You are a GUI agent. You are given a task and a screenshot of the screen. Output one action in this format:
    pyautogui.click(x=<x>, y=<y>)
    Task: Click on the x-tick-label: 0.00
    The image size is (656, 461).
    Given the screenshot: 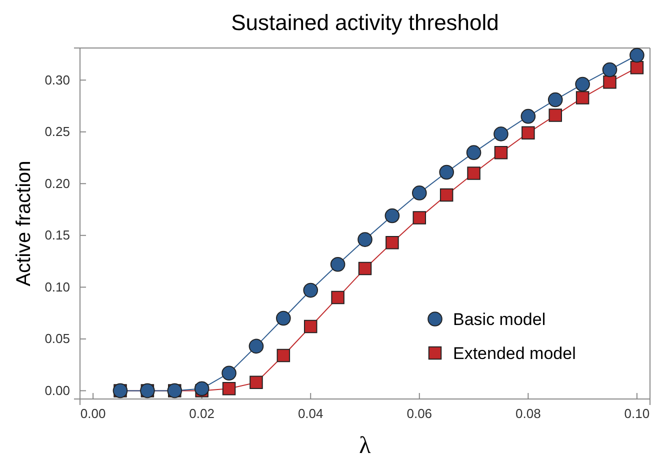 What is the action you would take?
    pyautogui.click(x=93, y=414)
    